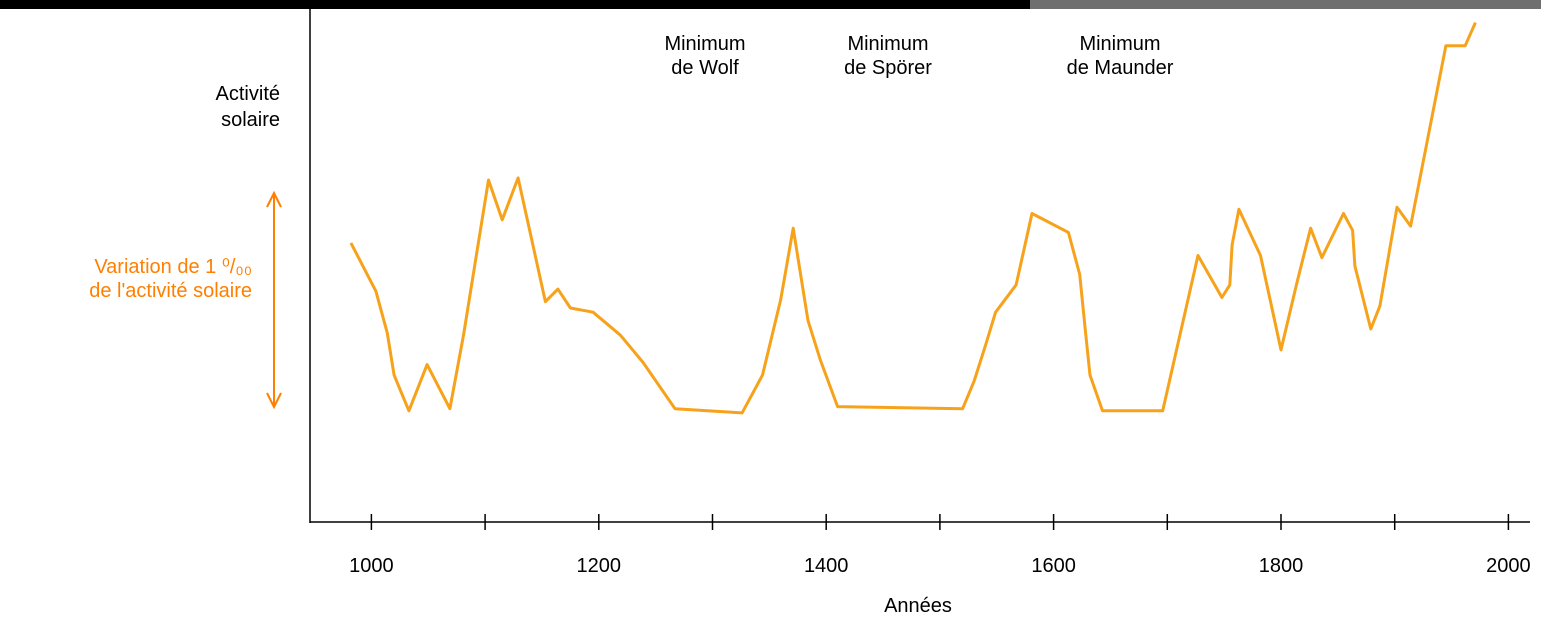 Image resolution: width=1541 pixels, height=617 pixels. I want to click on top-bar, so click(515, 4).